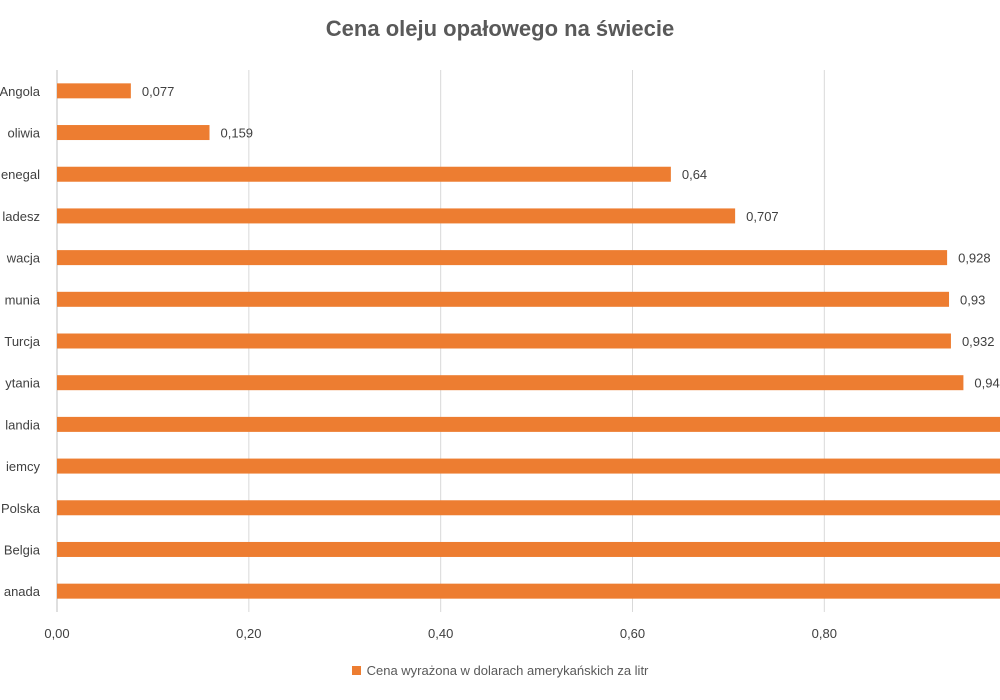 This screenshot has height=700, width=1000. I want to click on x-tick-label: 0,80, so click(824, 633).